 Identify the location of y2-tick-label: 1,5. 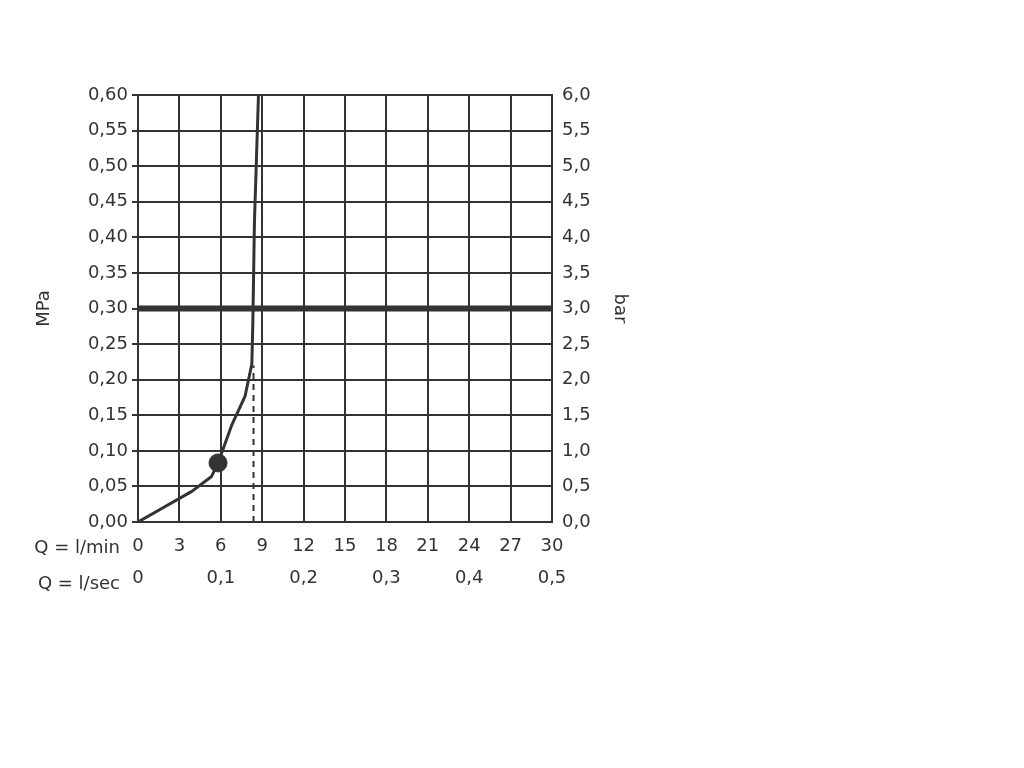
(576, 413).